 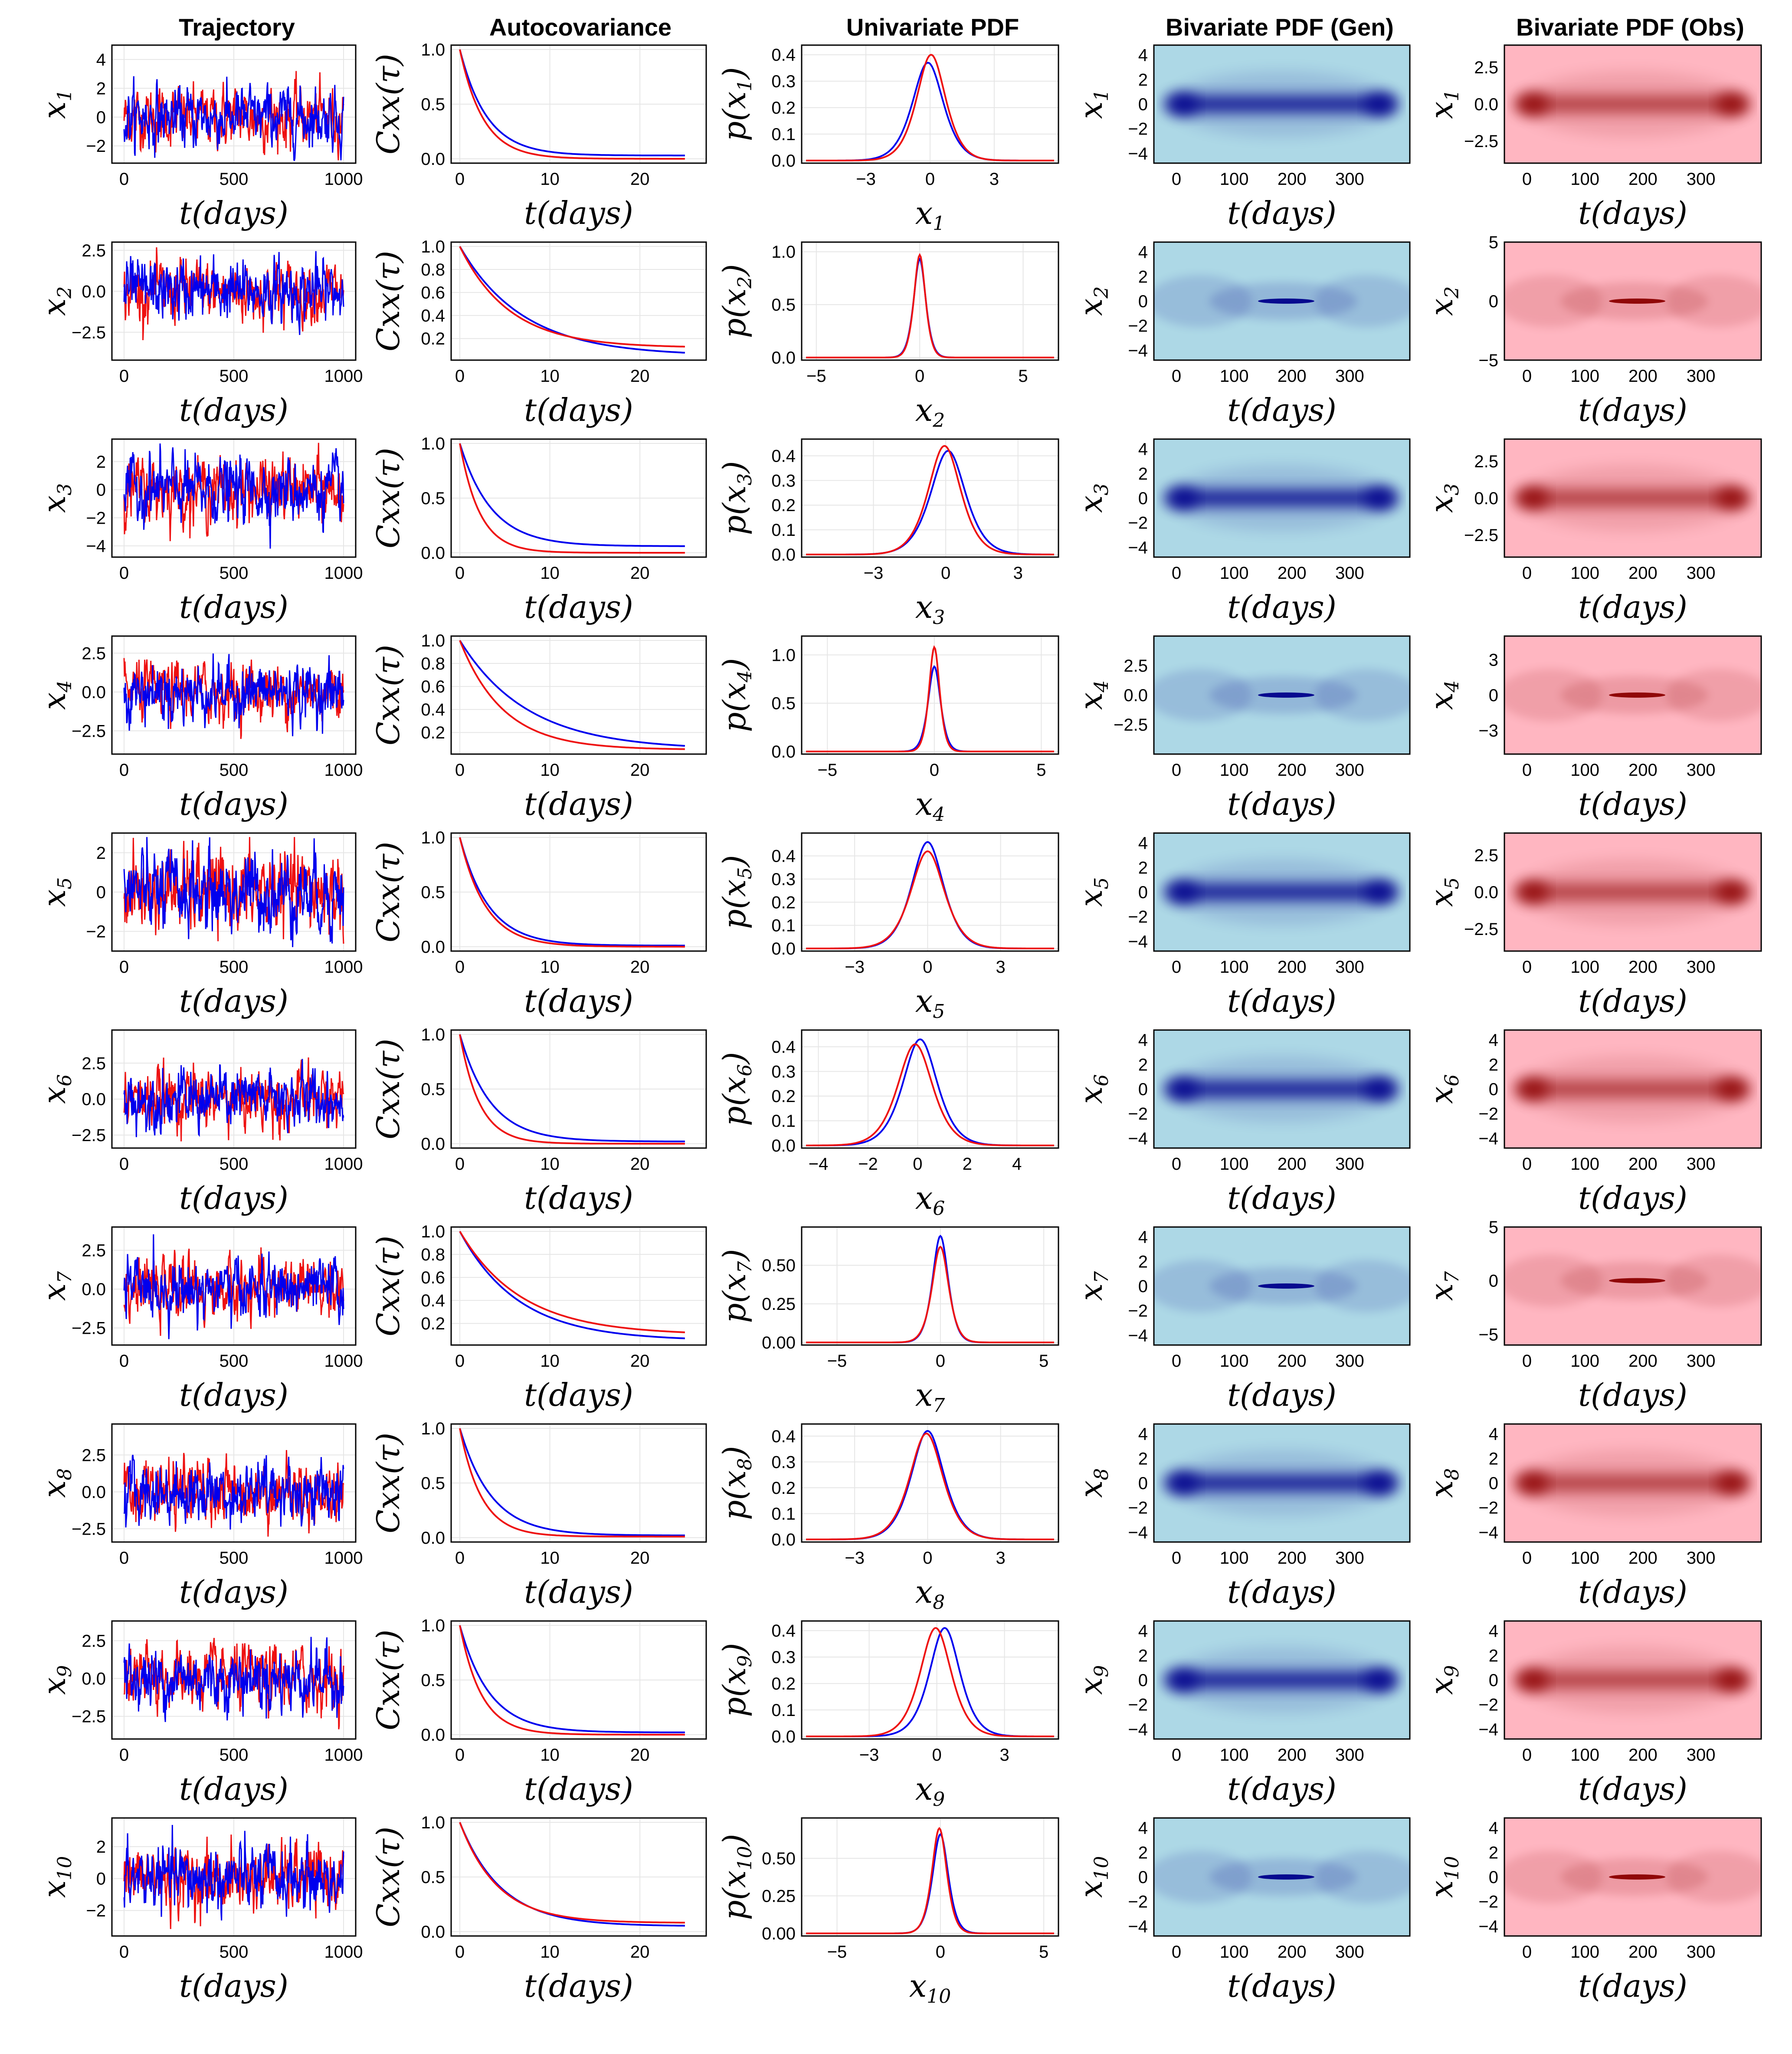 I want to click on autocovariance-panel-x9: 1.0 0.5 0.0 0 10 20 Cxx(τ) t(days), so click(x=538, y=1711).